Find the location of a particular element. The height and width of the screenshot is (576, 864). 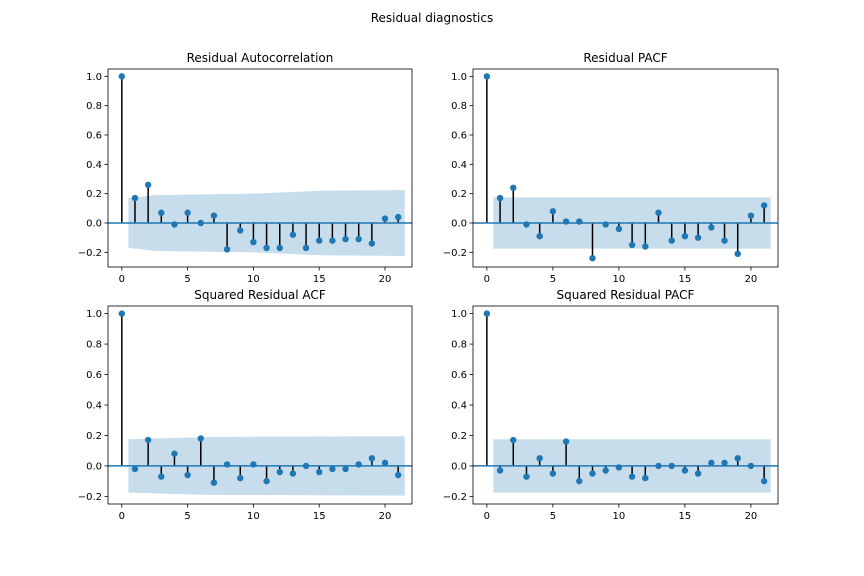

y-tick-label: 0.0 is located at coordinates (459, 466).